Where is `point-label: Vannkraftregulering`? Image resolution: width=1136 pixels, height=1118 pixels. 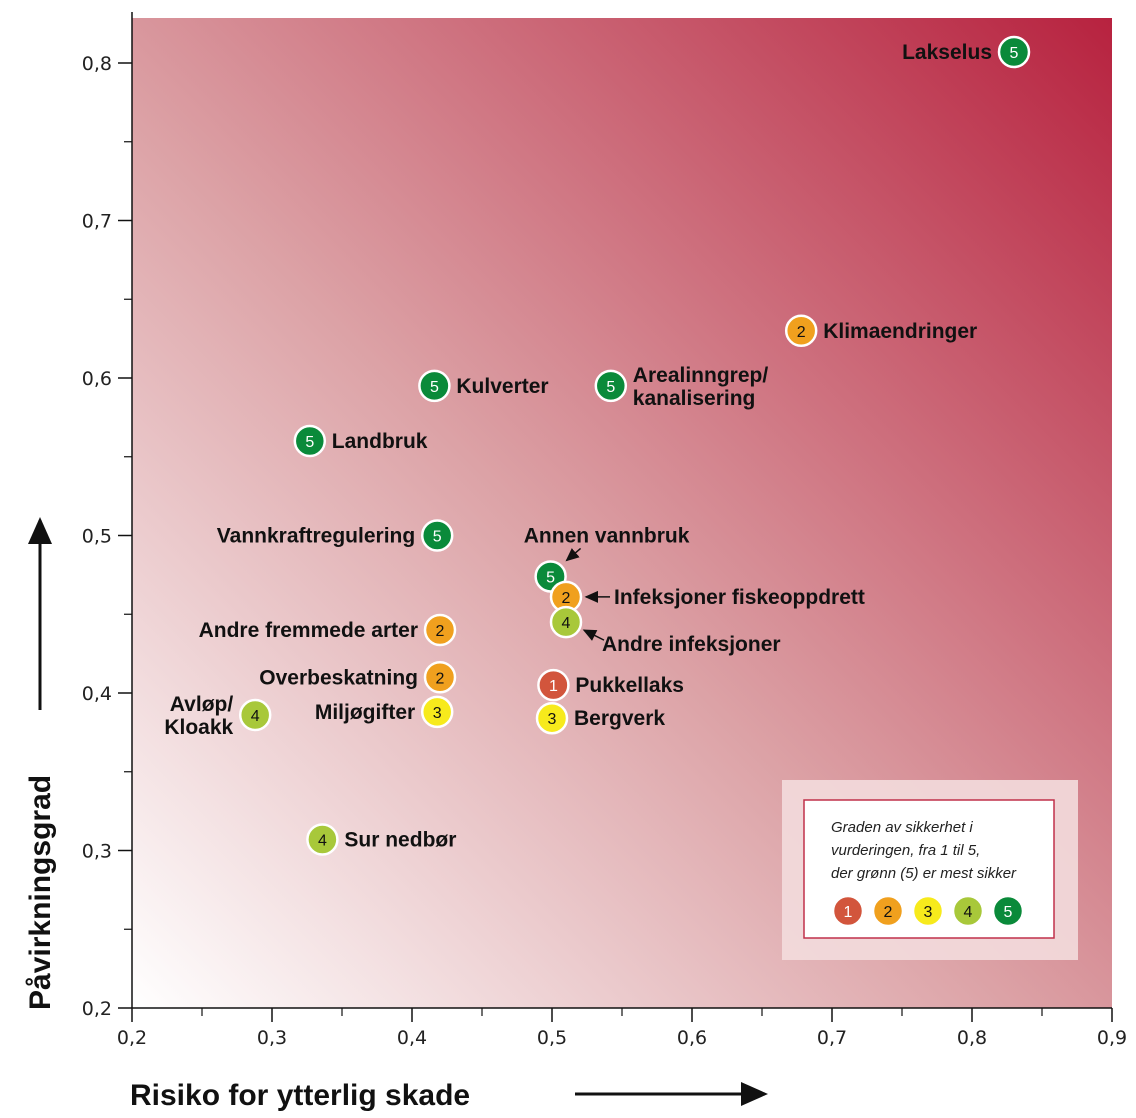 point-label: Vannkraftregulering is located at coordinates (316, 536).